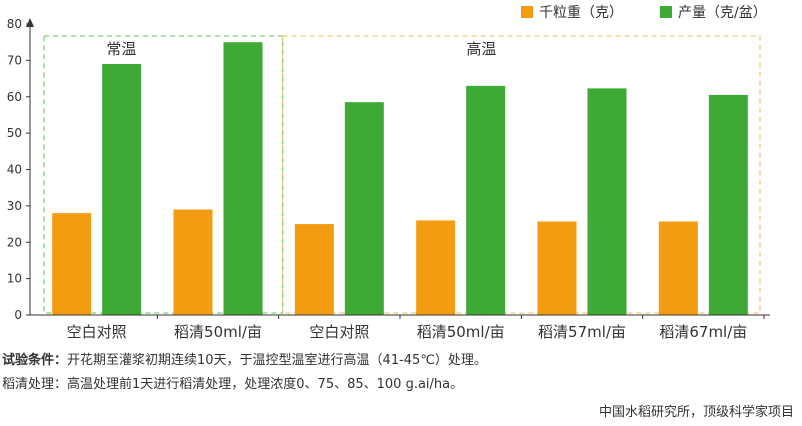 This screenshot has width=802, height=426. I want to click on y-tick-label: 20, so click(14, 242).